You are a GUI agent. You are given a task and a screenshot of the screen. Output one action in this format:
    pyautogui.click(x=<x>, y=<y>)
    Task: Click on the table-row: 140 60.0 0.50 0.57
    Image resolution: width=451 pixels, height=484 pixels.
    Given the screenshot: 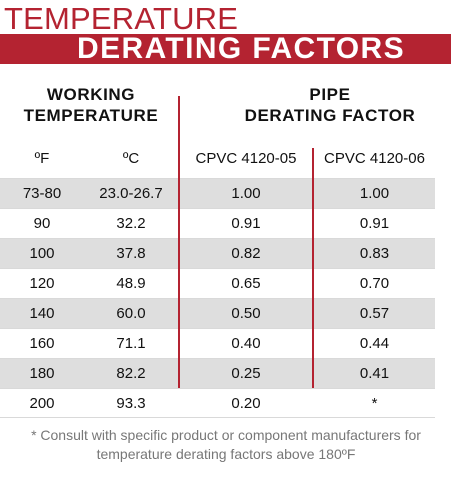 What is the action you would take?
    pyautogui.click(x=217, y=313)
    